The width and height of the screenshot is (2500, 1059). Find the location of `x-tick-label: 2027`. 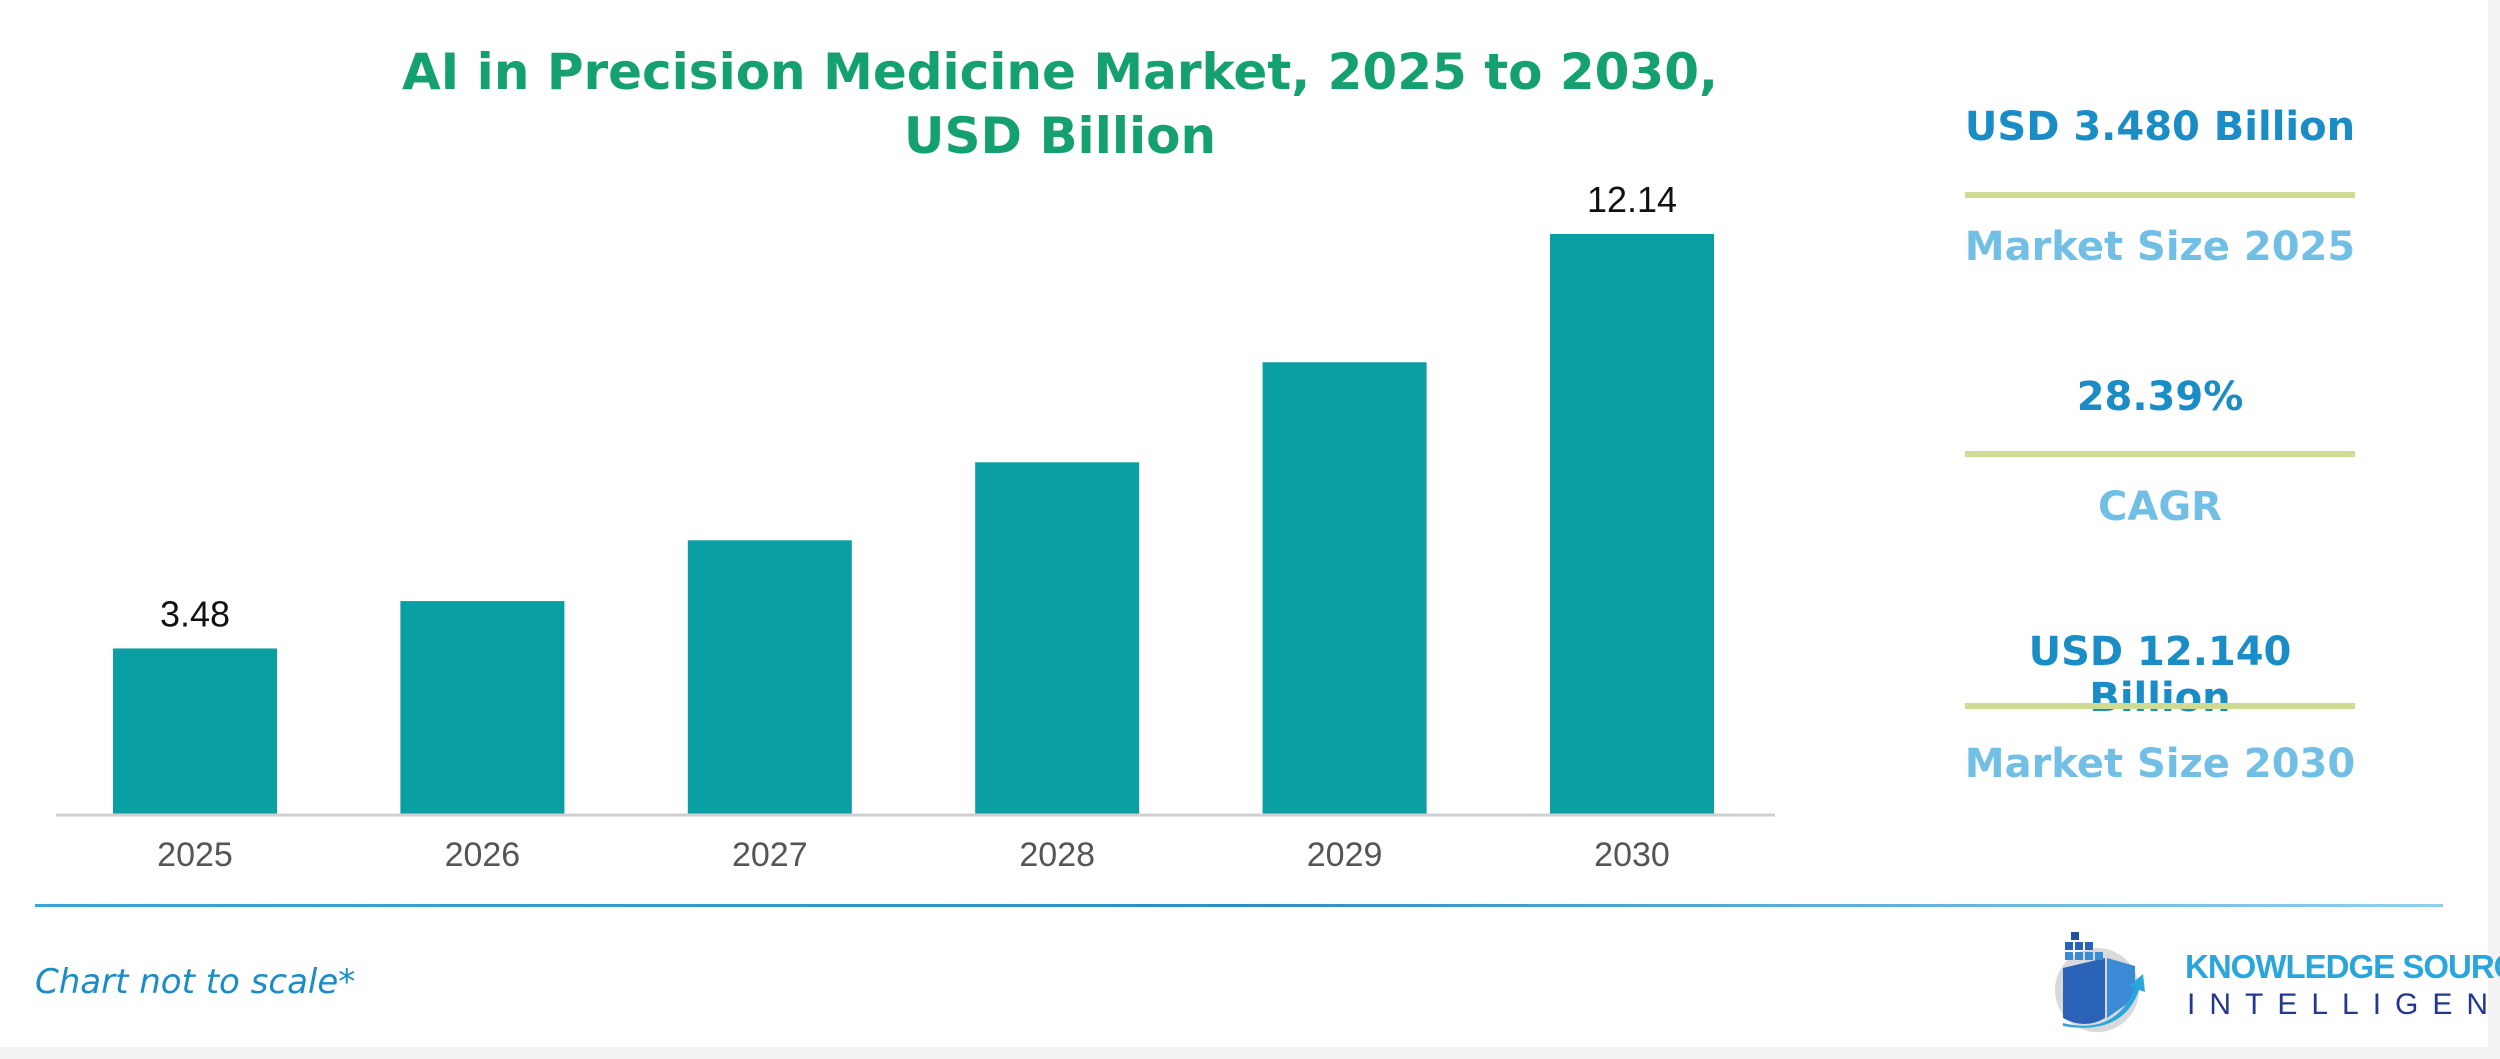

x-tick-label: 2027 is located at coordinates (770, 855).